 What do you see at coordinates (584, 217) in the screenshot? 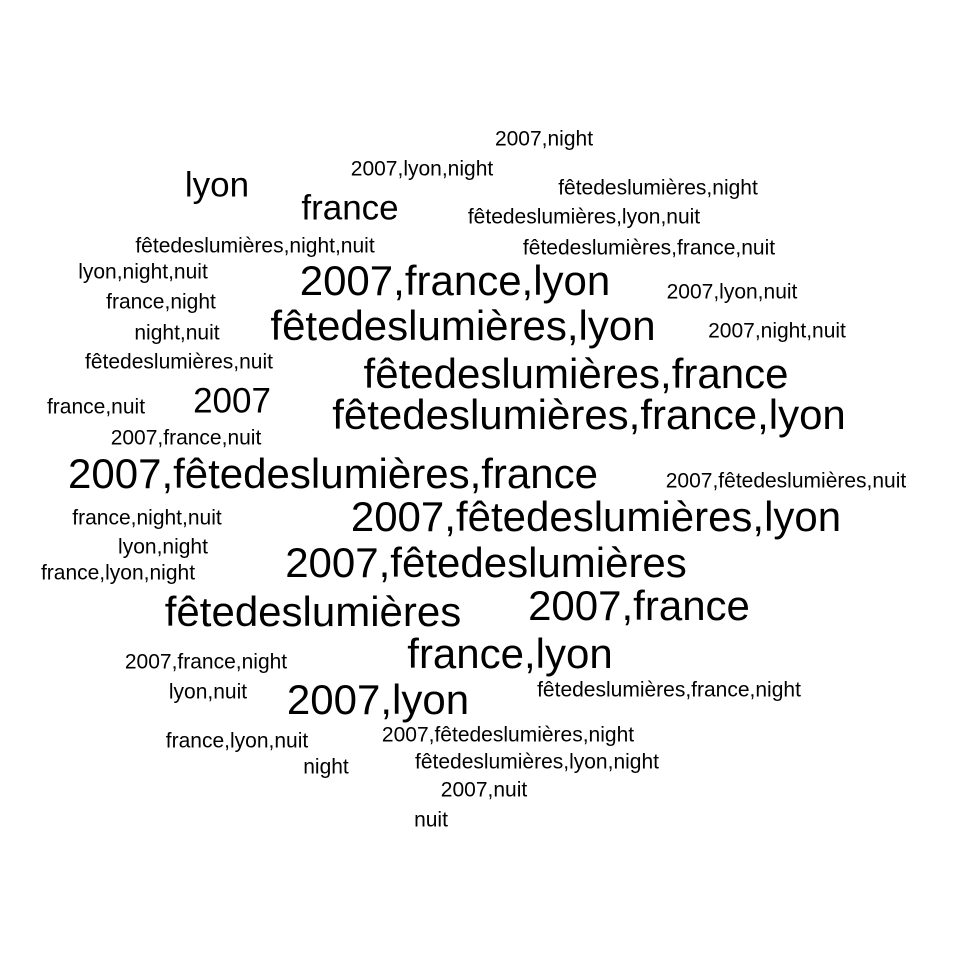
I see `cloud-word: fêtedeslumières,lyon,nuit` at bounding box center [584, 217].